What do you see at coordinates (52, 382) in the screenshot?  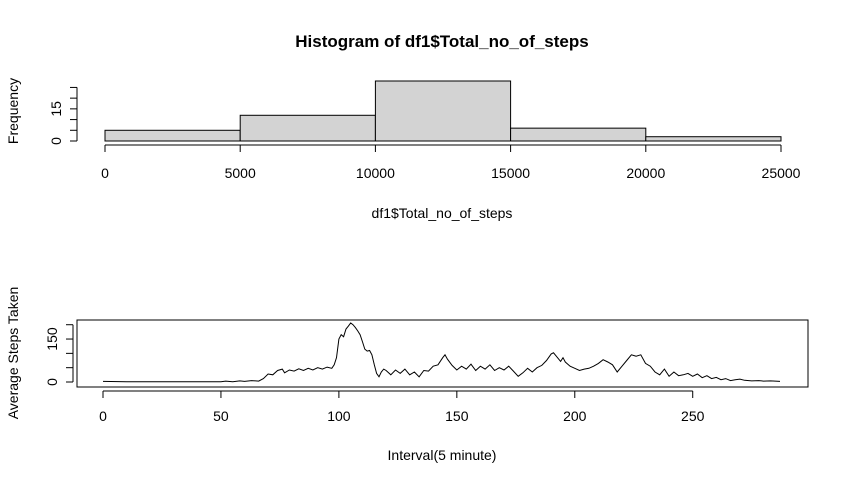 I see `line-y-tick-label: 0` at bounding box center [52, 382].